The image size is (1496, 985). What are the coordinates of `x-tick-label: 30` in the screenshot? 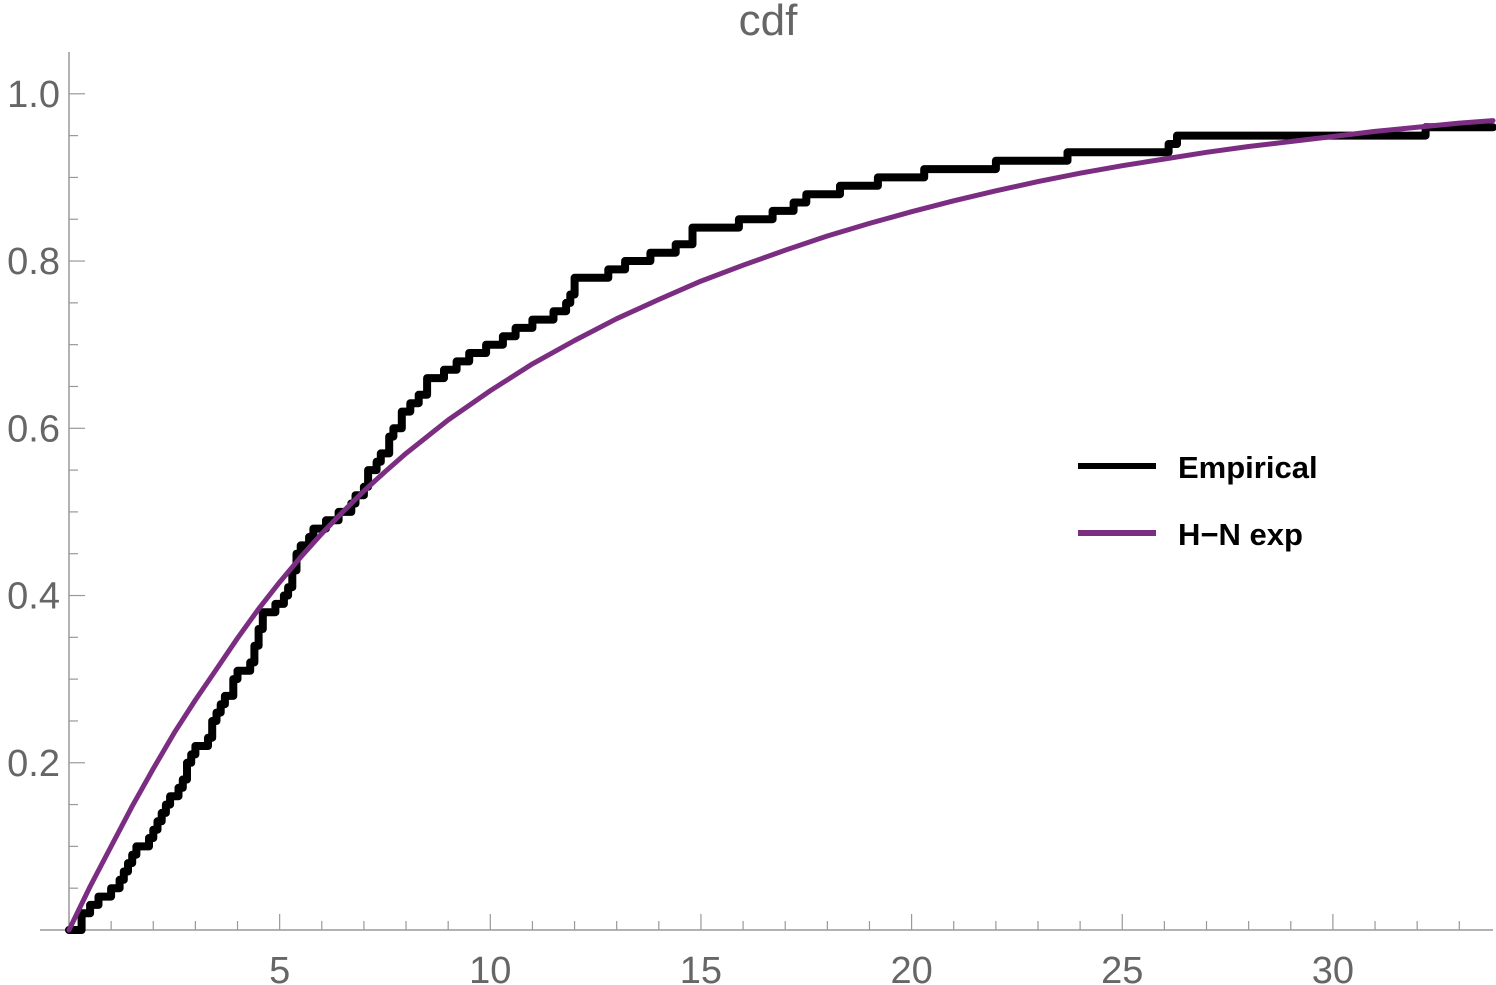 It's located at (1333, 967).